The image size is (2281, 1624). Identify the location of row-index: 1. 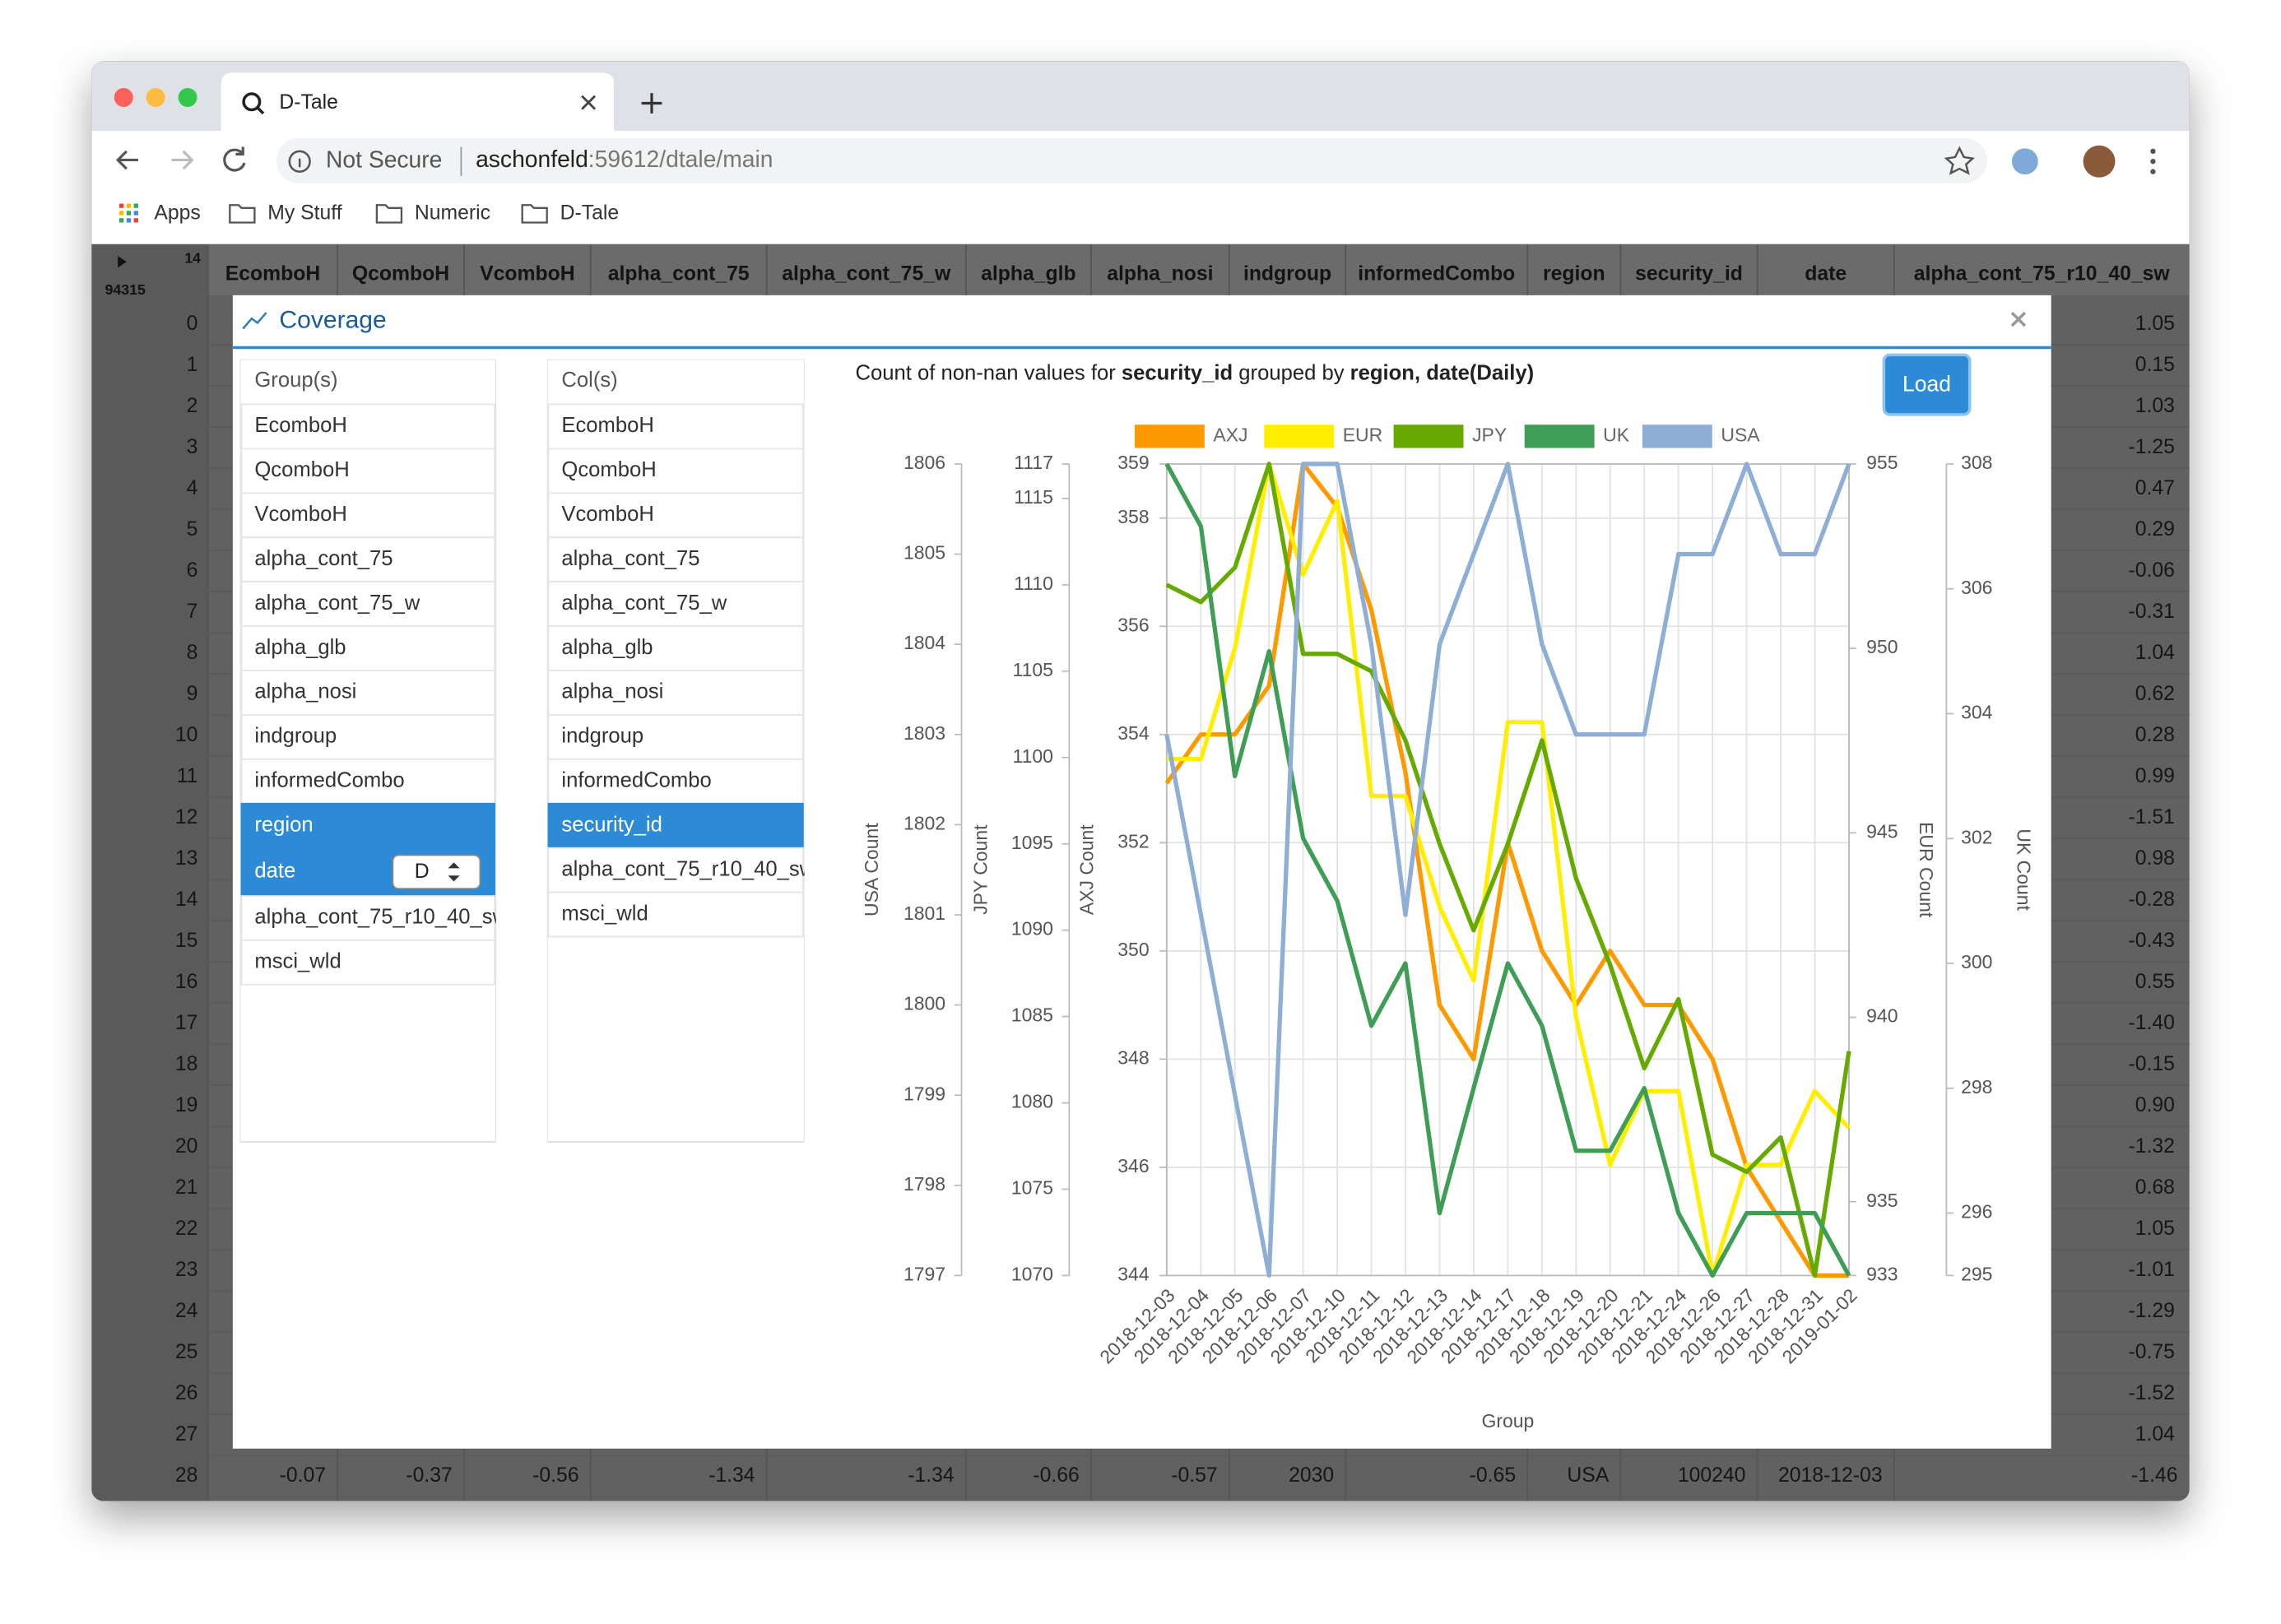
(192, 365).